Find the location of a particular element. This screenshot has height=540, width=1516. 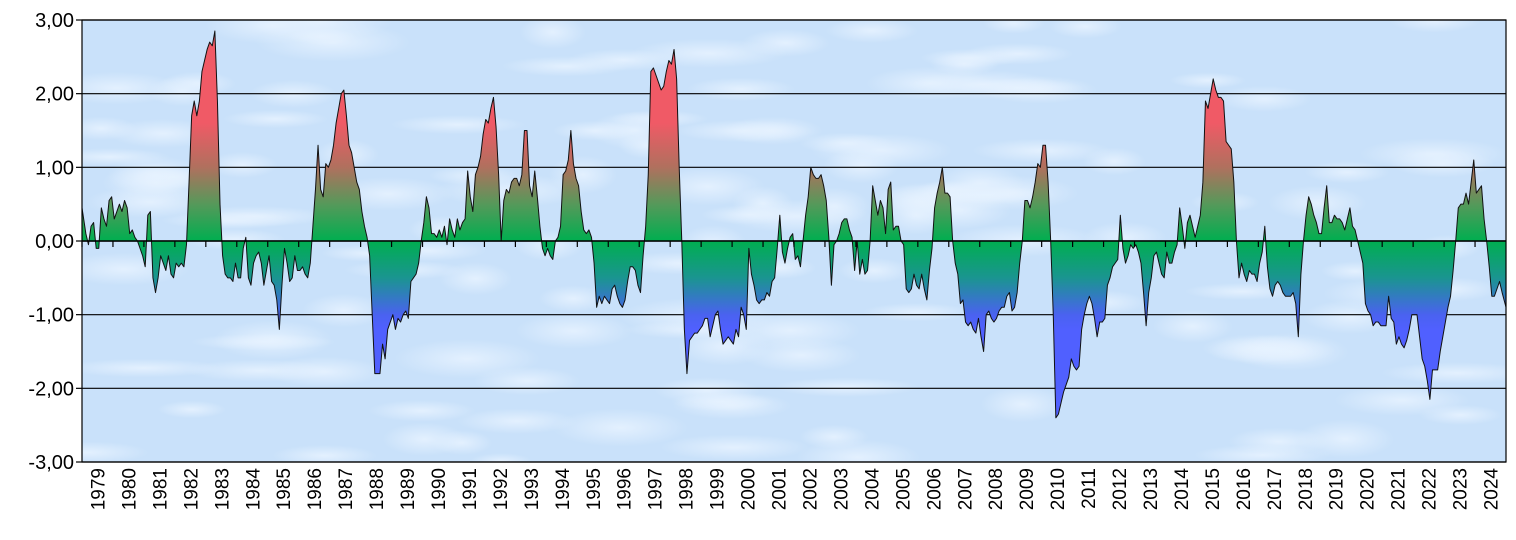

x-tick-label: 2014 is located at coordinates (1182, 489).